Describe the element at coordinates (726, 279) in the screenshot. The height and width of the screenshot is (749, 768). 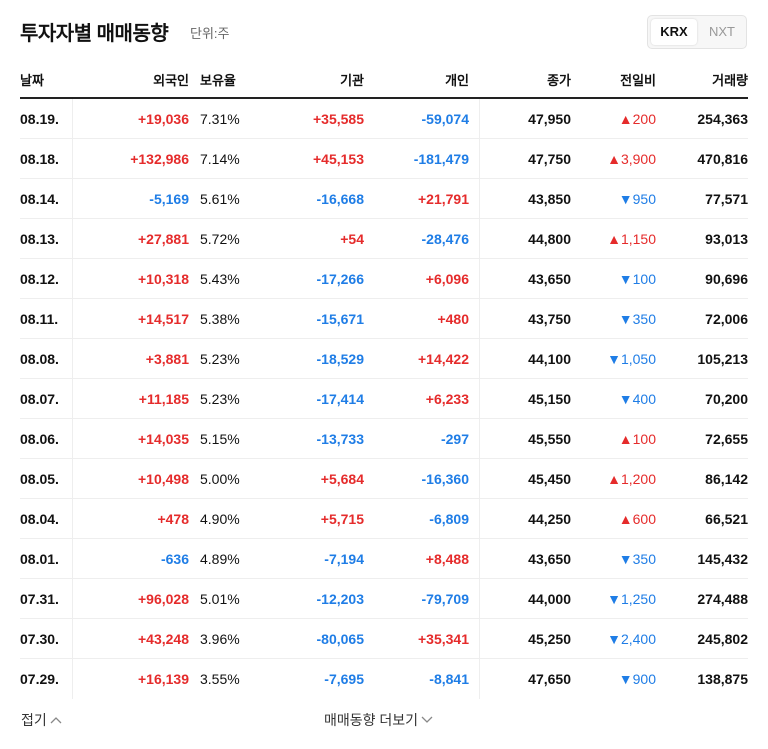
I see `cell: 90,696` at that location.